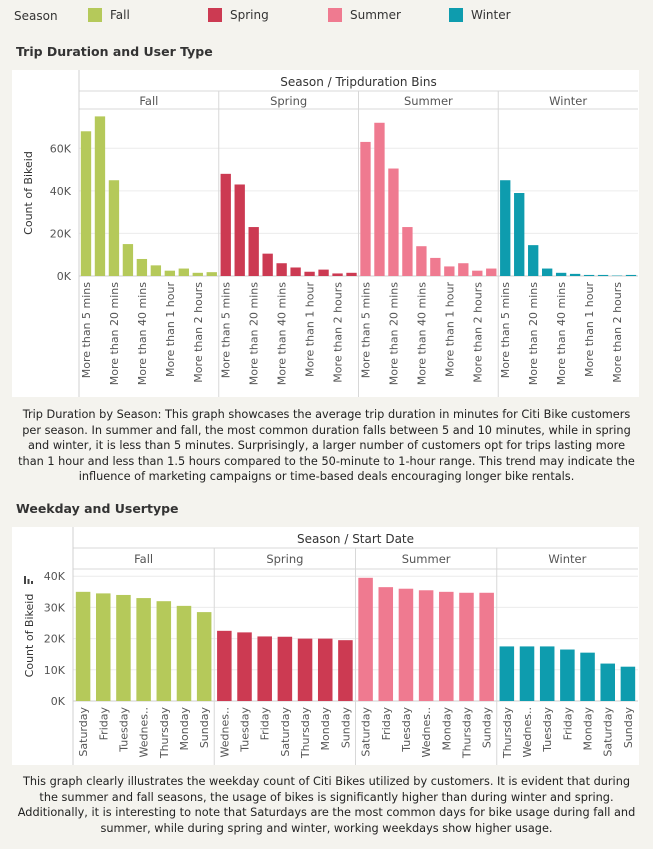 Image resolution: width=653 pixels, height=849 pixels. Describe the element at coordinates (55, 670) in the screenshot. I see `y-tick-label: 10K` at that location.